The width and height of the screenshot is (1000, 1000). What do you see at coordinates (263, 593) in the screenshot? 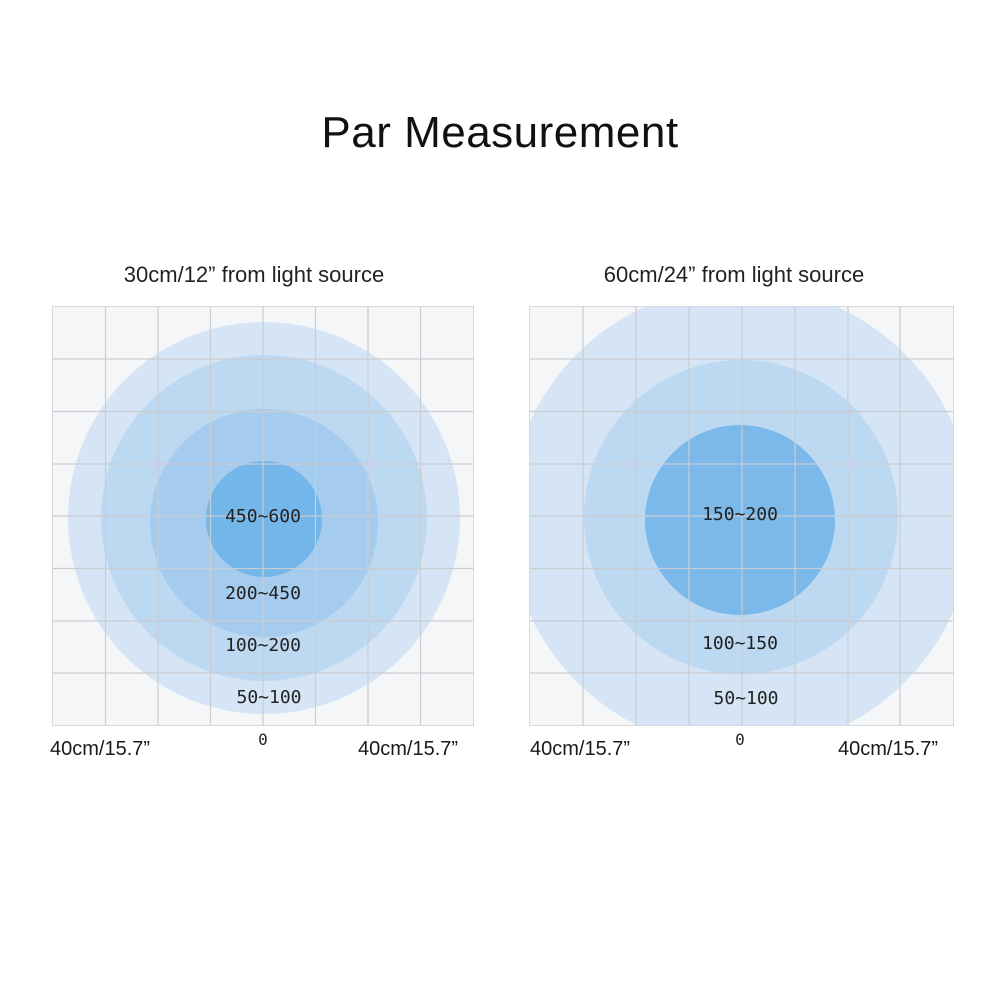
I see `ring-label-200-450: 200~450` at bounding box center [263, 593].